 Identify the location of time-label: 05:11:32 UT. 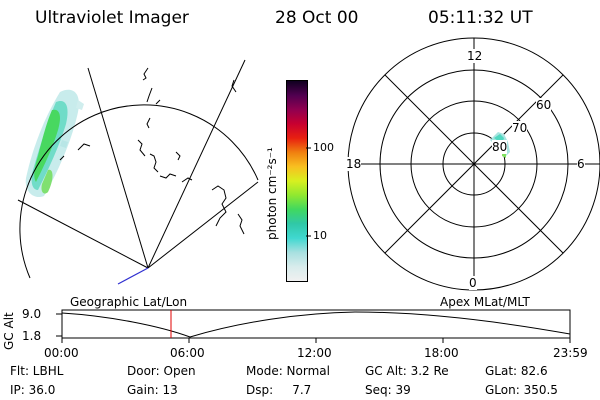
(480, 18).